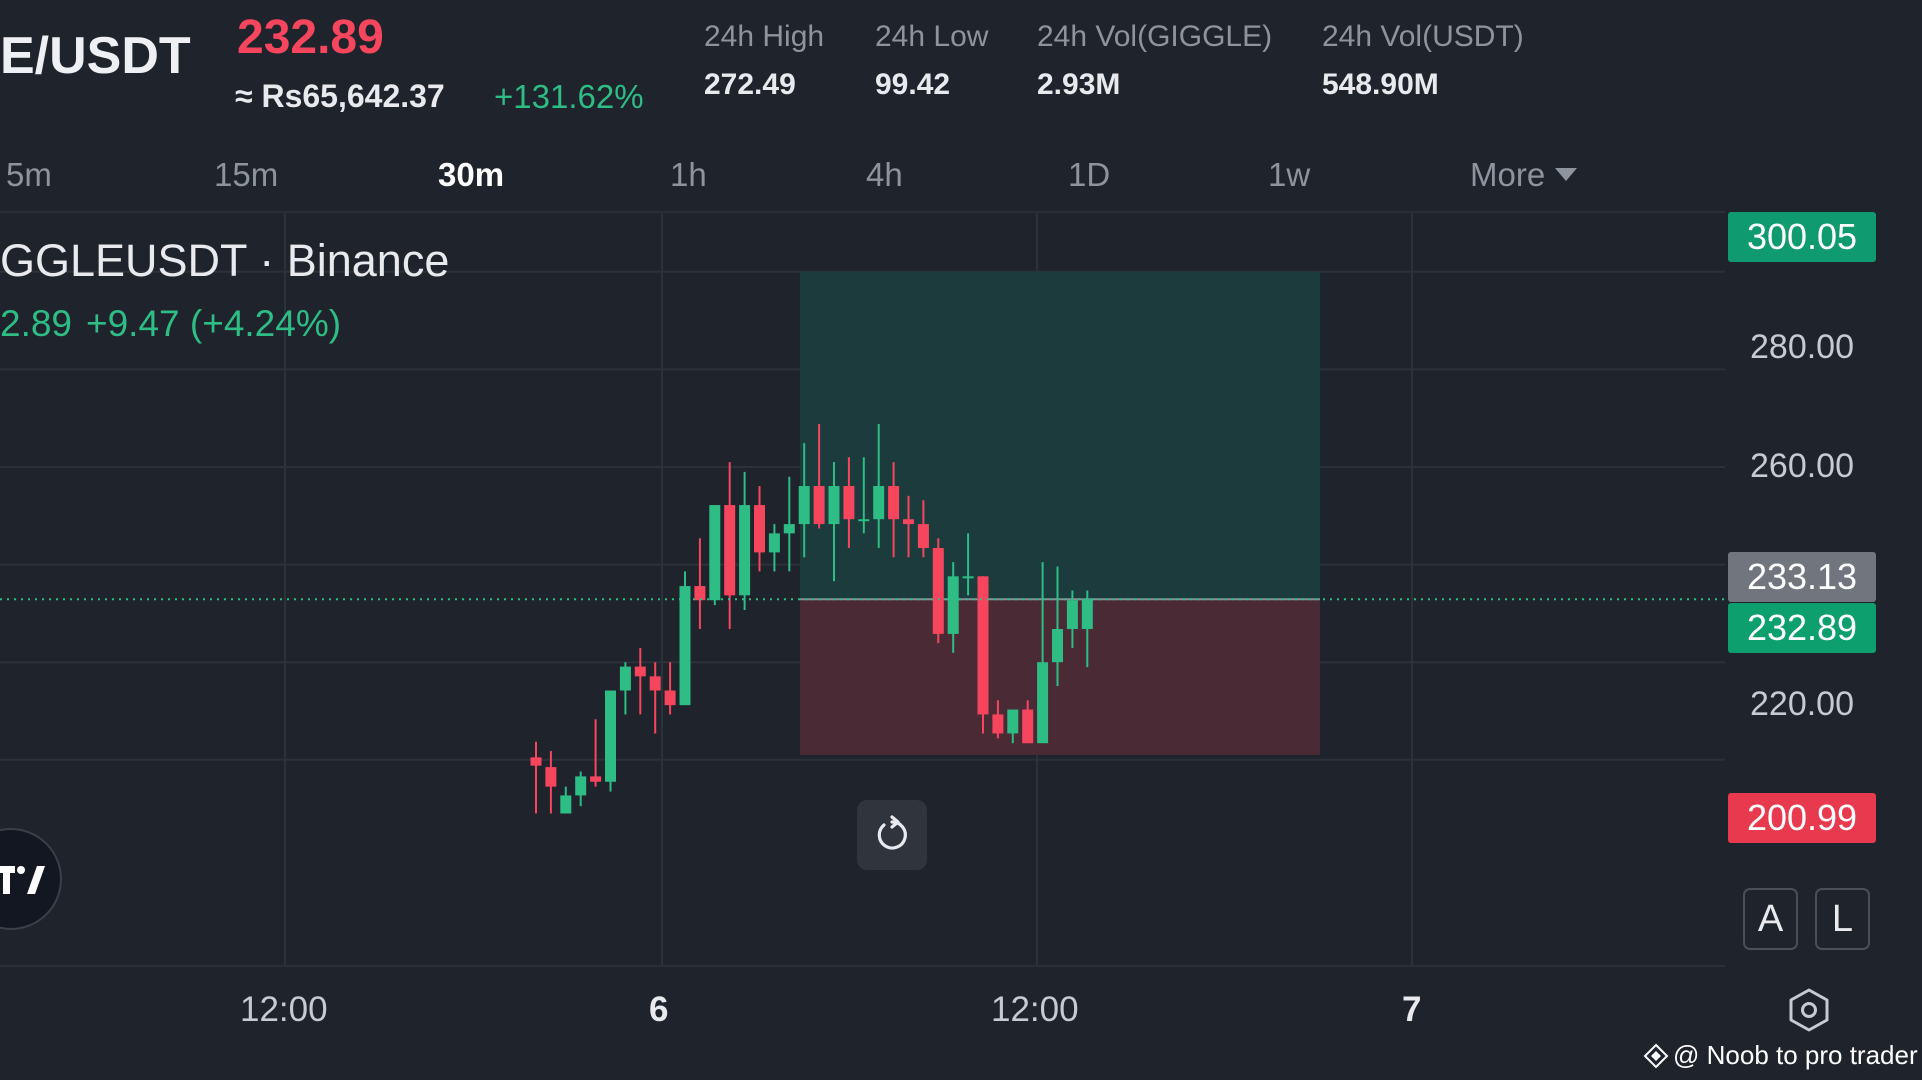 The height and width of the screenshot is (1080, 1922). Describe the element at coordinates (1656, 1055) in the screenshot. I see `diamond-logo-icon` at that location.